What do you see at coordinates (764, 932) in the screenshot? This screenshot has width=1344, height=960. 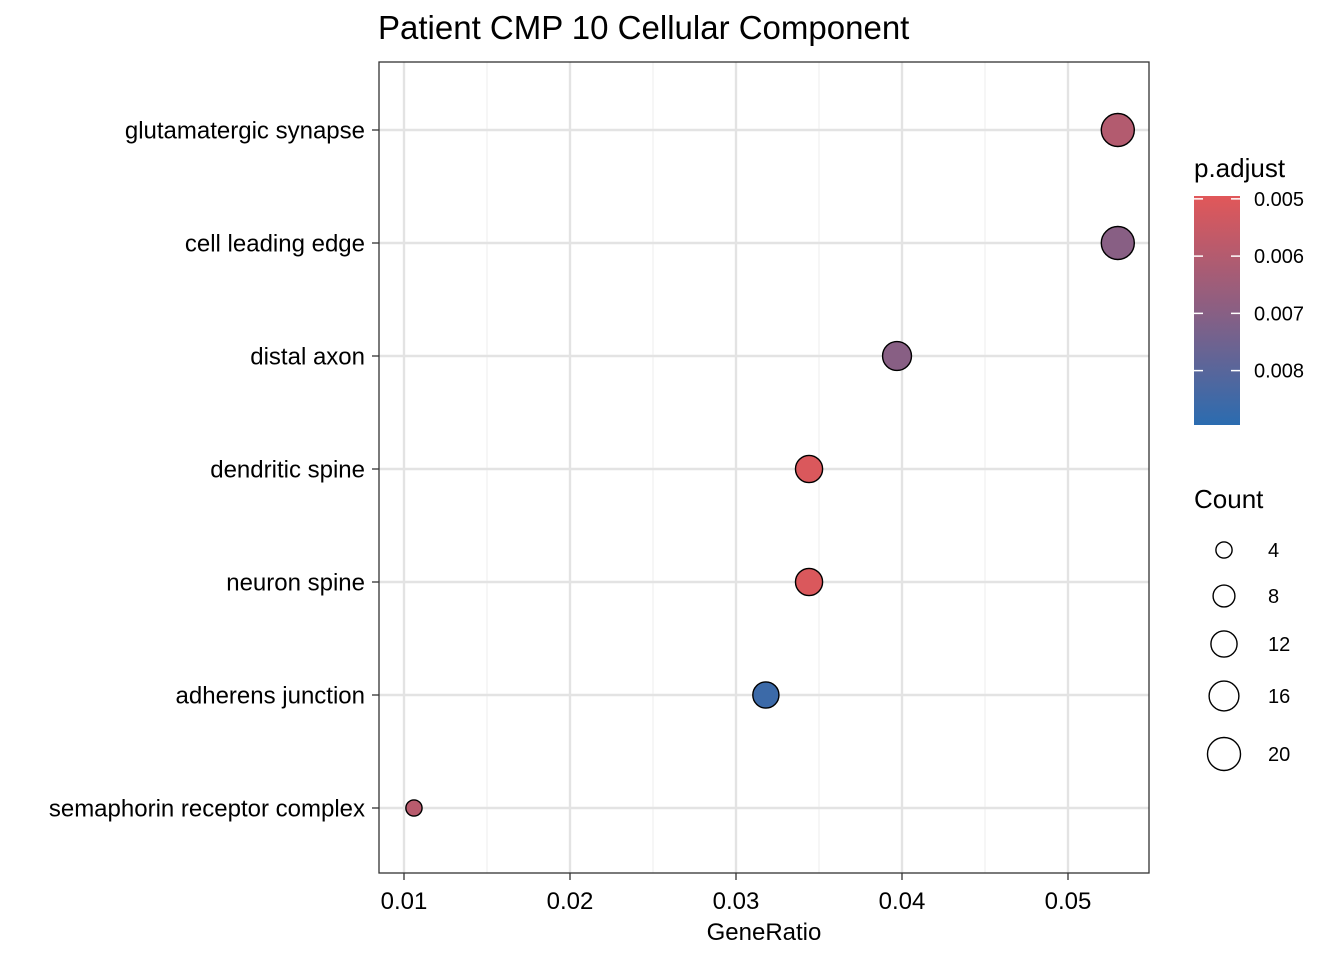 I see `x-axis-title: GeneRatio` at bounding box center [764, 932].